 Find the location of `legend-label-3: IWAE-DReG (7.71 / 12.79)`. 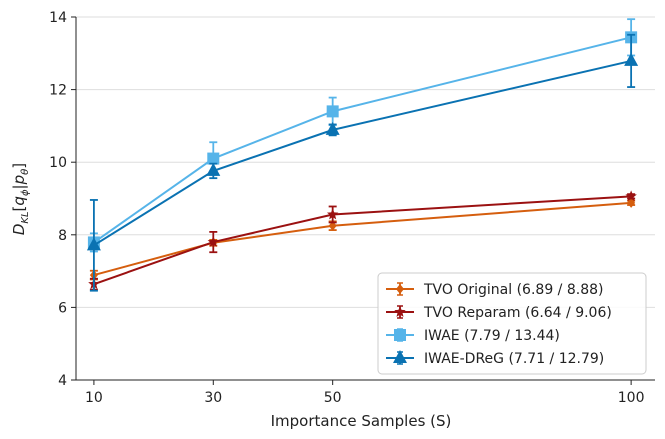

legend-label-3: IWAE-DReG (7.71 / 12.79) is located at coordinates (514, 359).